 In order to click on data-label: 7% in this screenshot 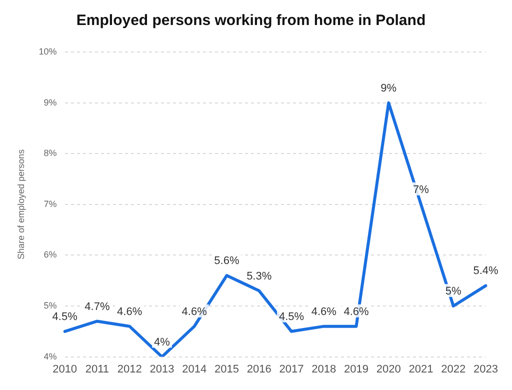, I will do `click(421, 190)`.